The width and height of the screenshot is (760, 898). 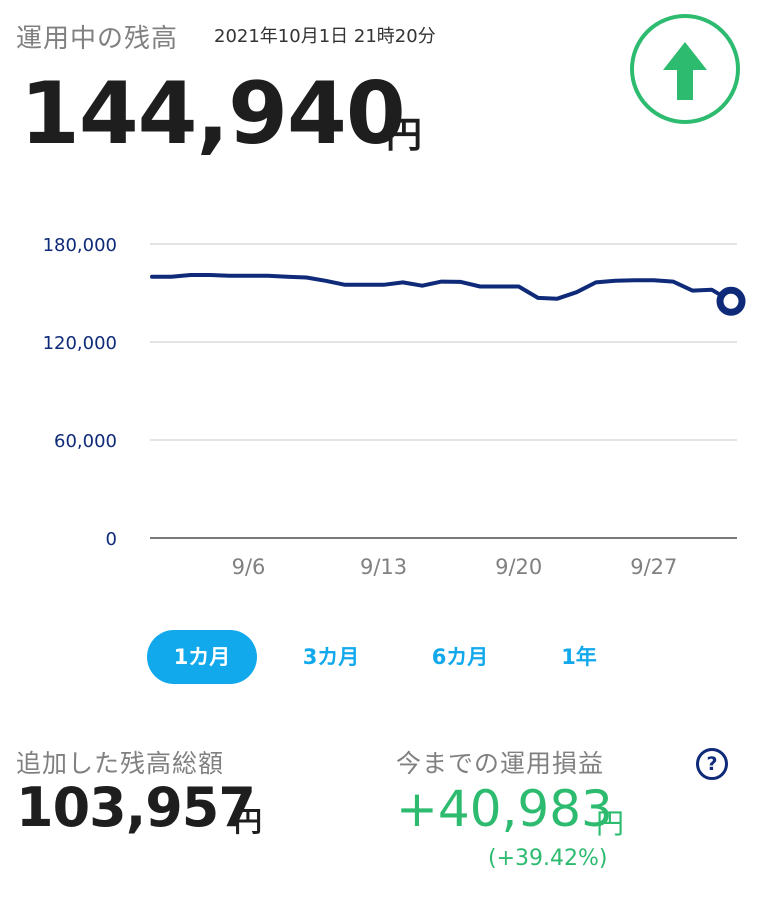 I want to click on trend-up-button, so click(x=685, y=69).